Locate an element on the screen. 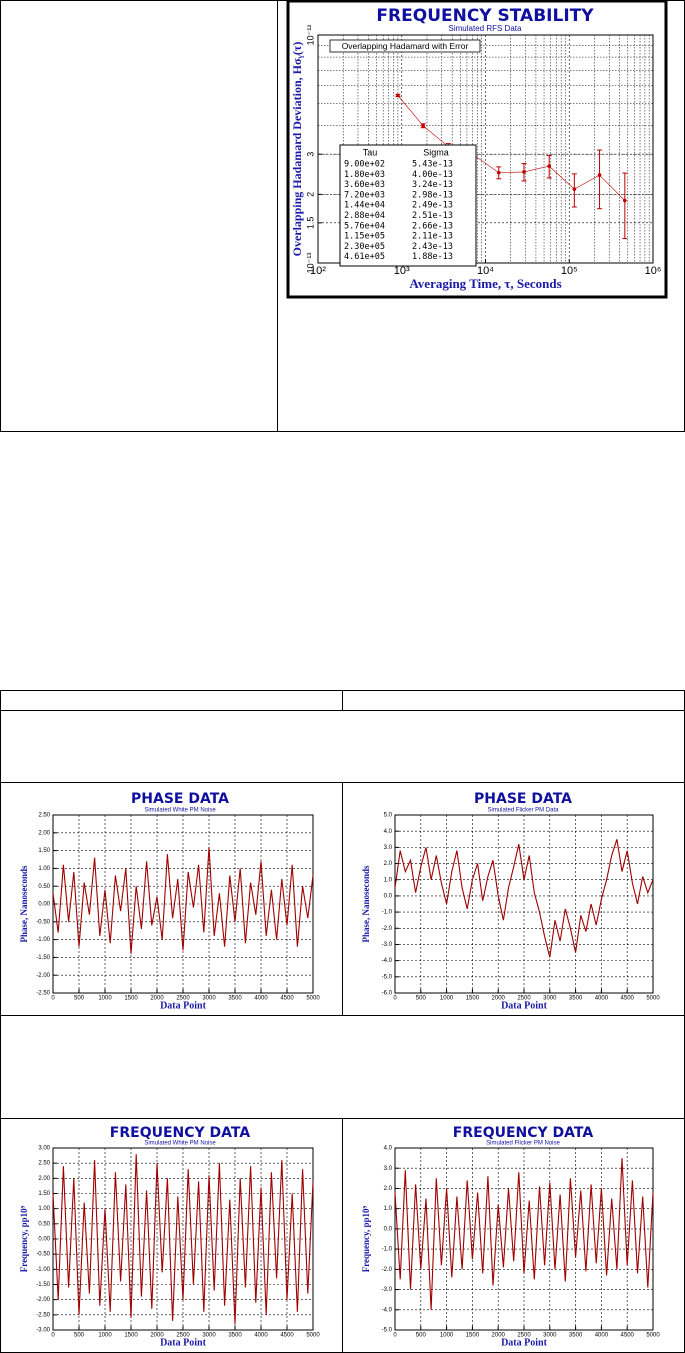  legend-box is located at coordinates (405, 46).